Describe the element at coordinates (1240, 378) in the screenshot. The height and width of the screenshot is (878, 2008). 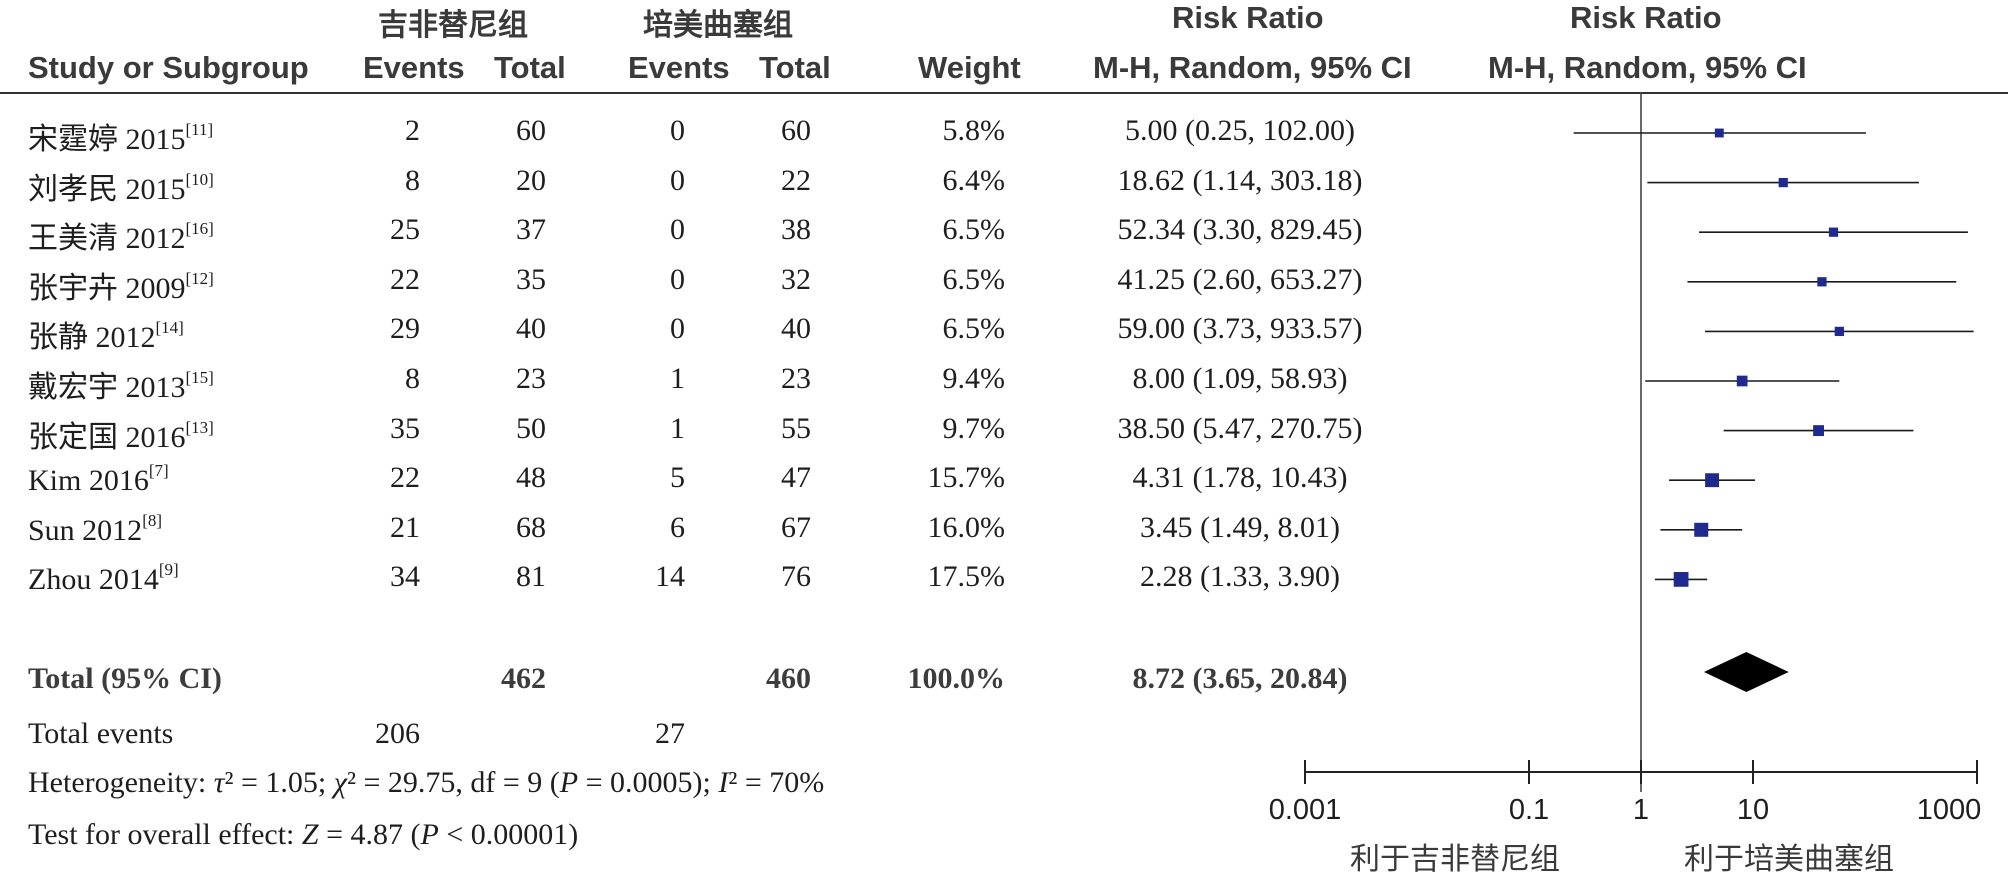
I see `study-ci: 8.00 (1.09, 58.93)` at that location.